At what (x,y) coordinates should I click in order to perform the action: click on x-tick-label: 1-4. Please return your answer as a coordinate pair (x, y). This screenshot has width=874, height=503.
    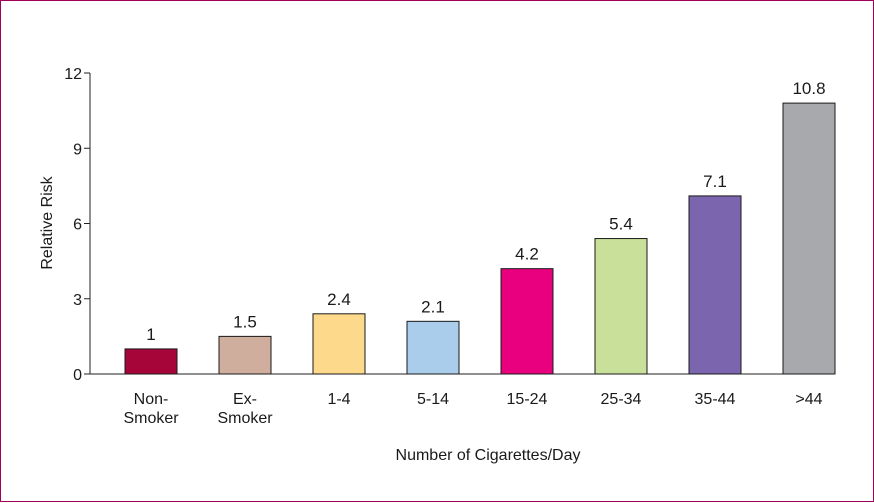
    Looking at the image, I should click on (338, 399).